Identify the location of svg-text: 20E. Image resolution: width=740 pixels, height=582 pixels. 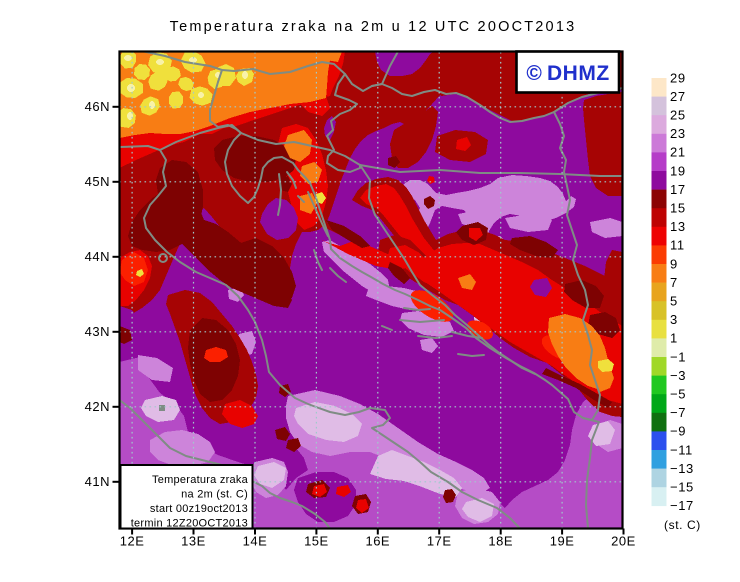
(623, 541).